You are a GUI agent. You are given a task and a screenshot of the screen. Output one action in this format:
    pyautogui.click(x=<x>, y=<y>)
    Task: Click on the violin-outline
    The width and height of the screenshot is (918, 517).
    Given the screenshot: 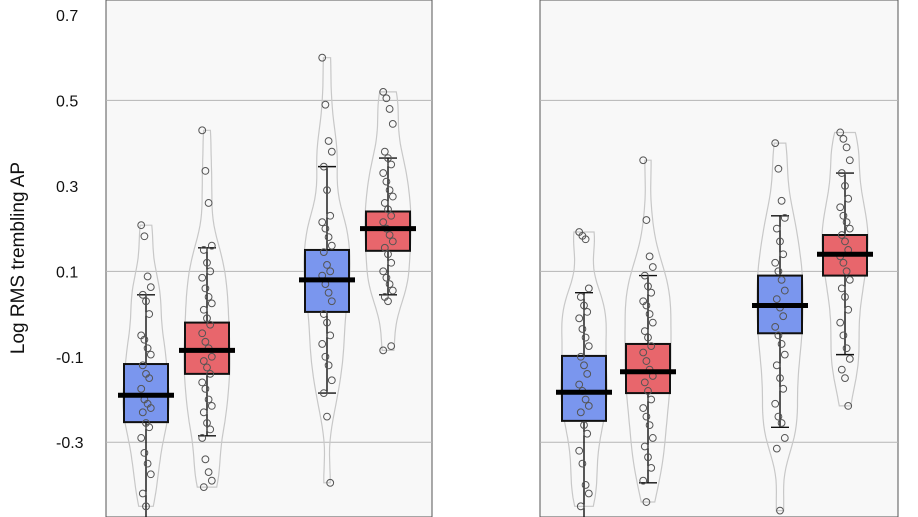 What is the action you would take?
    pyautogui.click(x=780, y=327)
    